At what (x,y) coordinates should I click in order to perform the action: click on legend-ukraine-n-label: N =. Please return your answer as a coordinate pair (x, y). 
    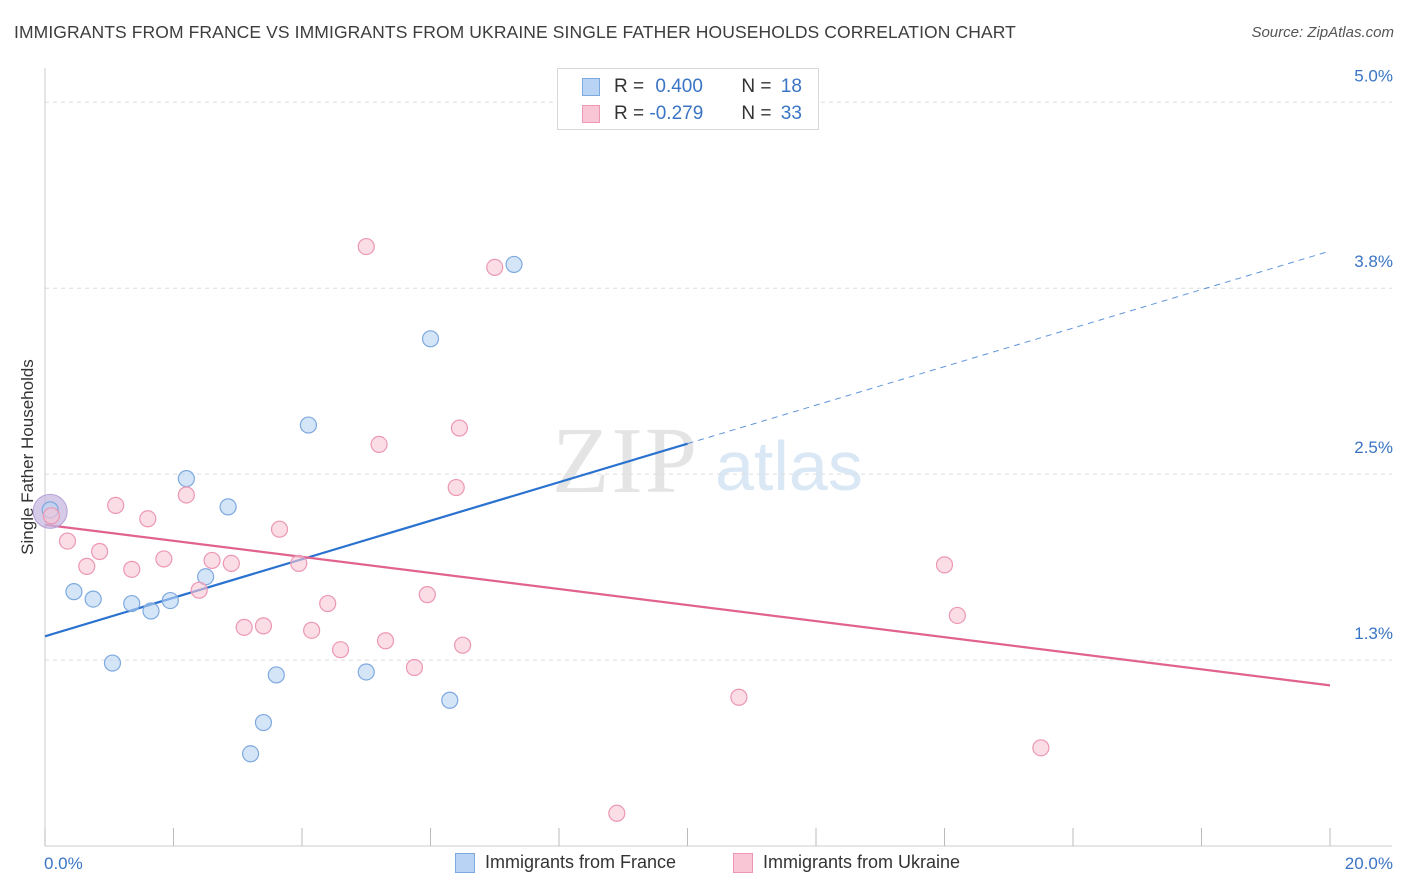
    Looking at the image, I should click on (756, 113).